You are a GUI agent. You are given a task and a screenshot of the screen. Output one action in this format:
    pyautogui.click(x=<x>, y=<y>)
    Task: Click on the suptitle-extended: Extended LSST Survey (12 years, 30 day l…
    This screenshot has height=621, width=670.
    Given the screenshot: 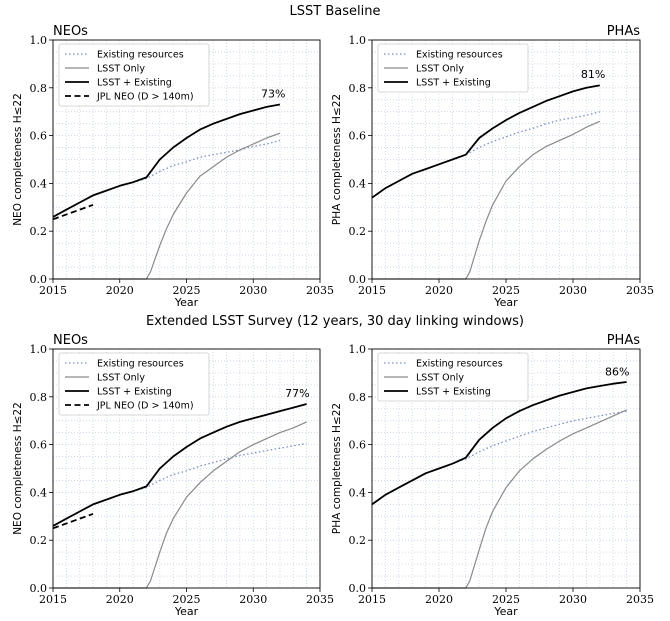 What is the action you would take?
    pyautogui.click(x=335, y=321)
    